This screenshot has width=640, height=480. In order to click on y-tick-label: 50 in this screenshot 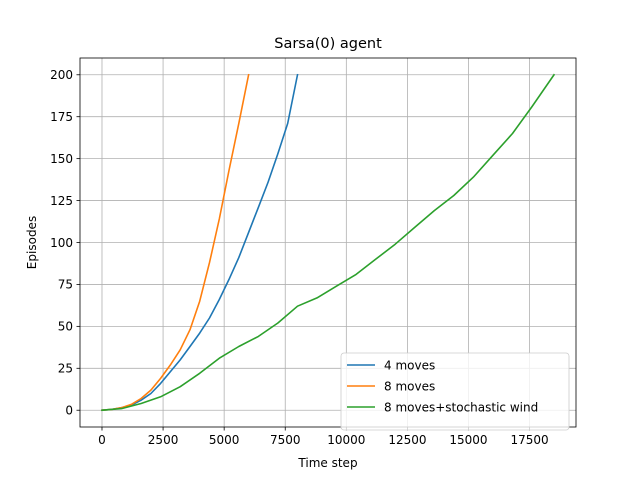, I will do `click(65, 327)`.